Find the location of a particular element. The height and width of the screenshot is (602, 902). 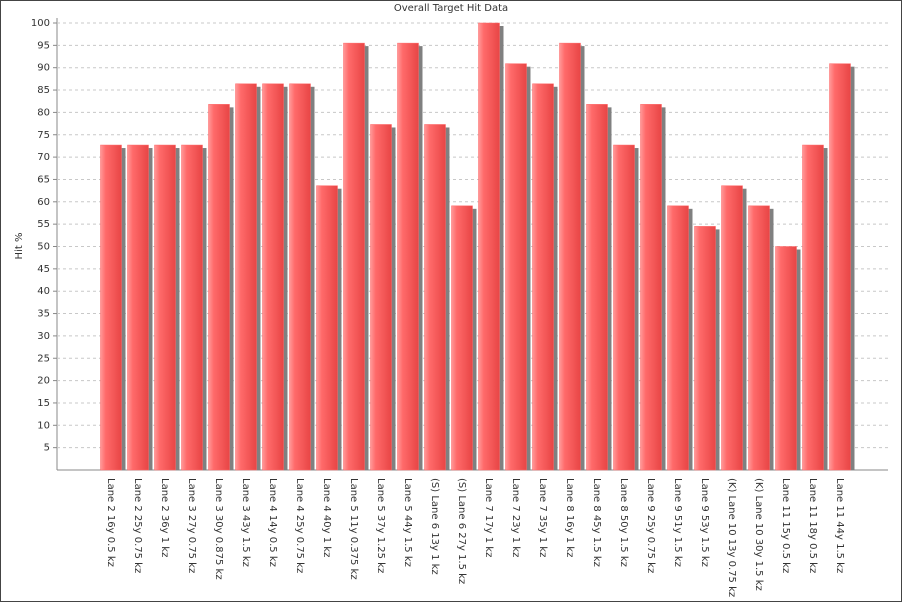

y-tick-label: 55 is located at coordinates (43, 224).